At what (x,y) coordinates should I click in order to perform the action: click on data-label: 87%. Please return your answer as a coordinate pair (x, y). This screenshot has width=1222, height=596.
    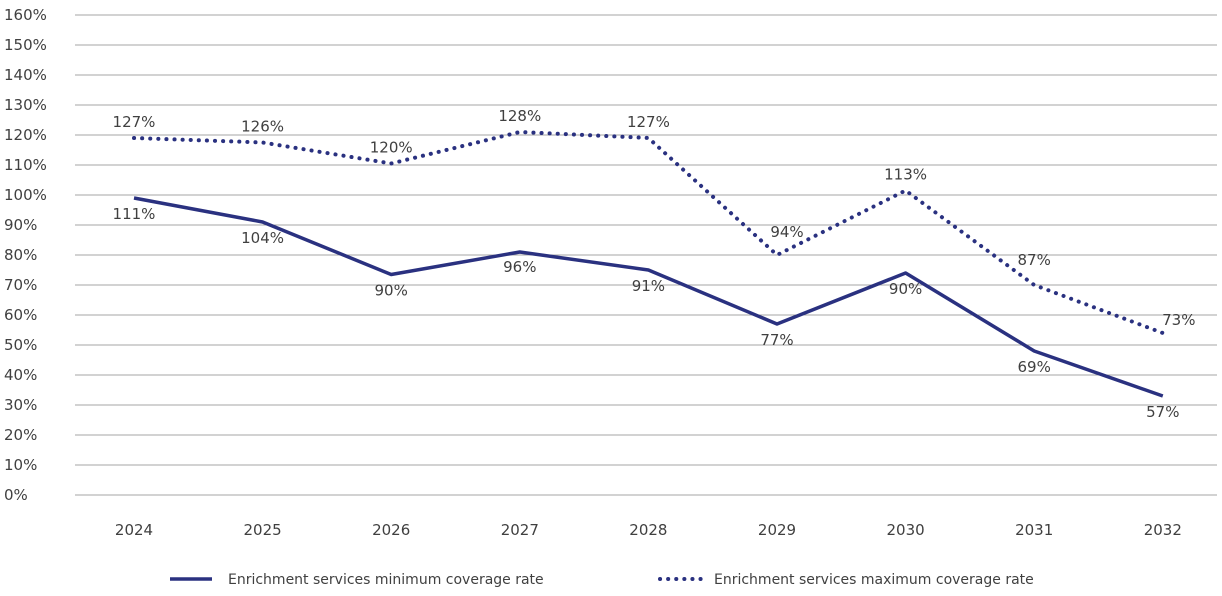
    Looking at the image, I should click on (1034, 260).